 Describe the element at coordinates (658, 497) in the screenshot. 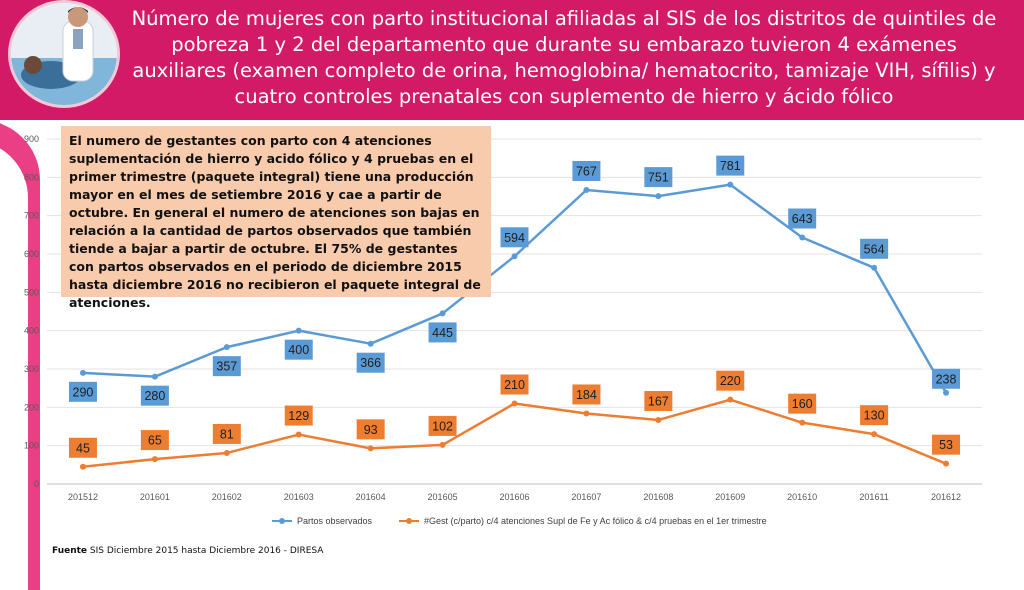

I see `x-tick-label: 201608` at that location.